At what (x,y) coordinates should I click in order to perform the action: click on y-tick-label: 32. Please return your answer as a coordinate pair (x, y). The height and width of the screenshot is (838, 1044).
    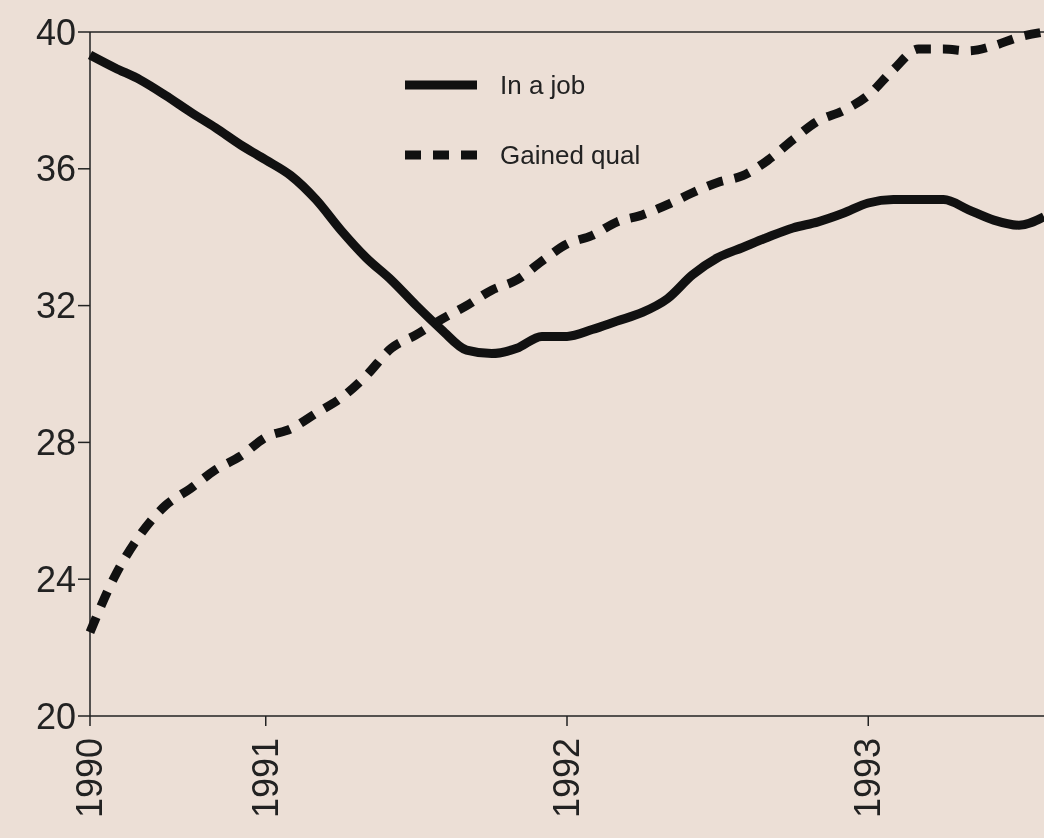
    Looking at the image, I should click on (55, 306).